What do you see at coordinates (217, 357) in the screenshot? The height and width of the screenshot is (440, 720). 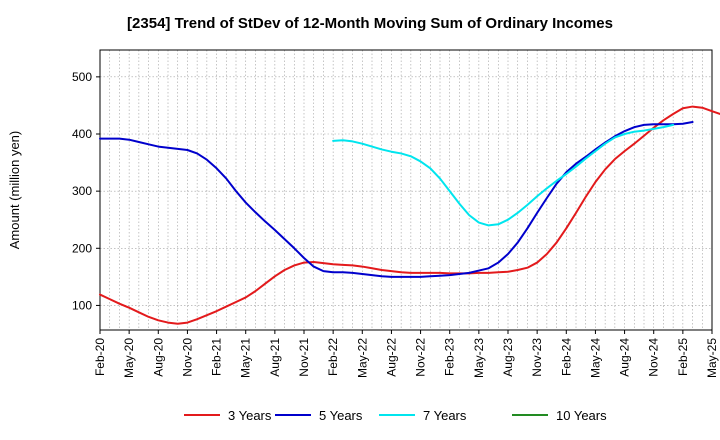 I see `x-tick-label: Feb-21` at bounding box center [217, 357].